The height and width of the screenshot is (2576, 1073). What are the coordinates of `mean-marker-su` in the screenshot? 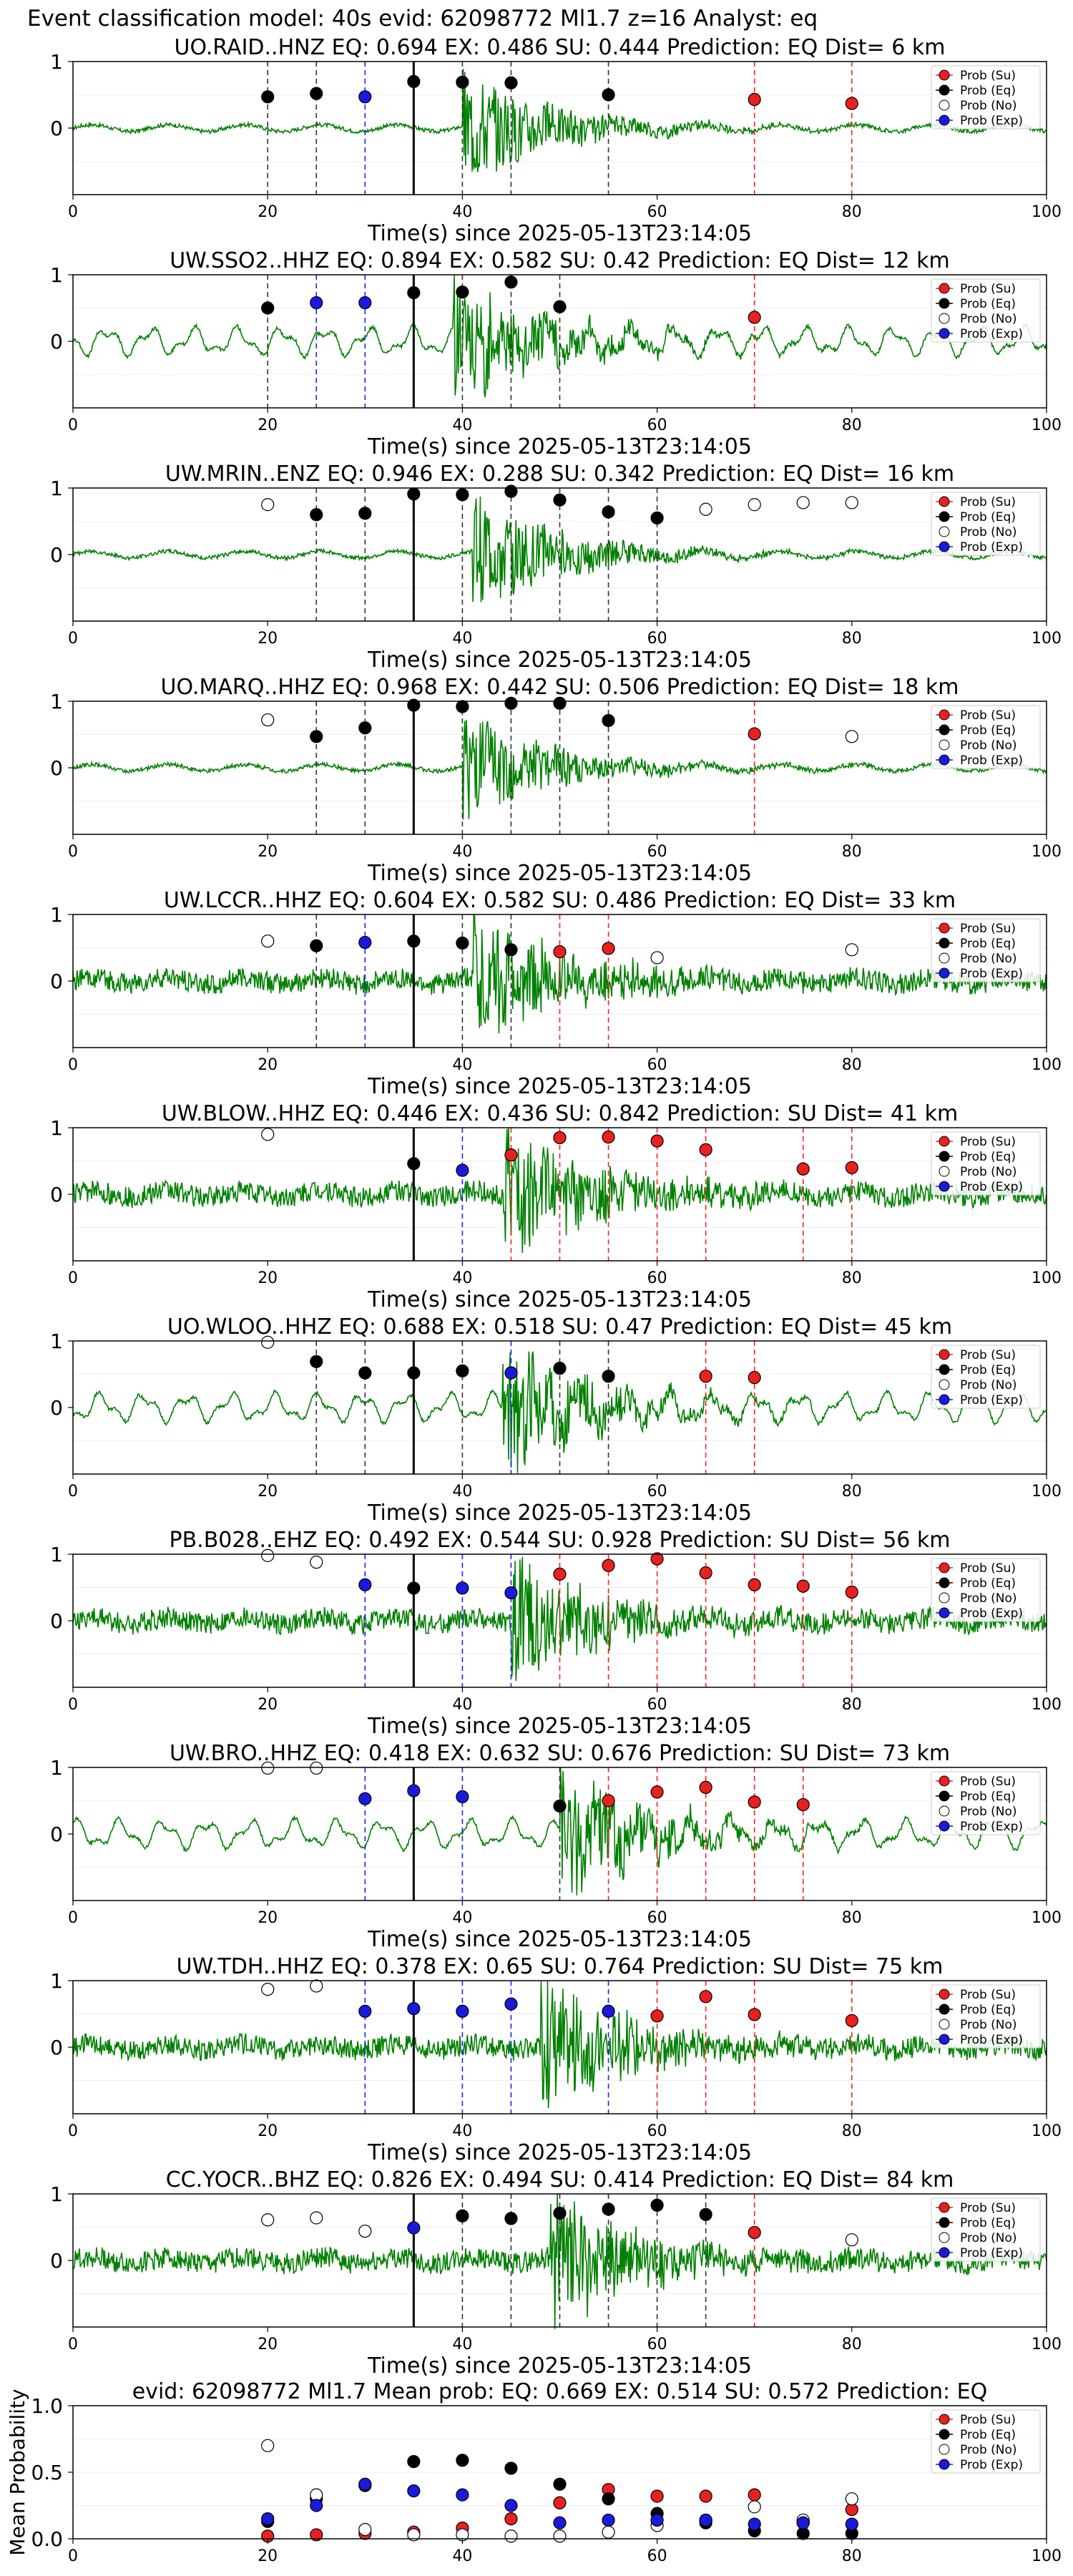 It's located at (316, 2535).